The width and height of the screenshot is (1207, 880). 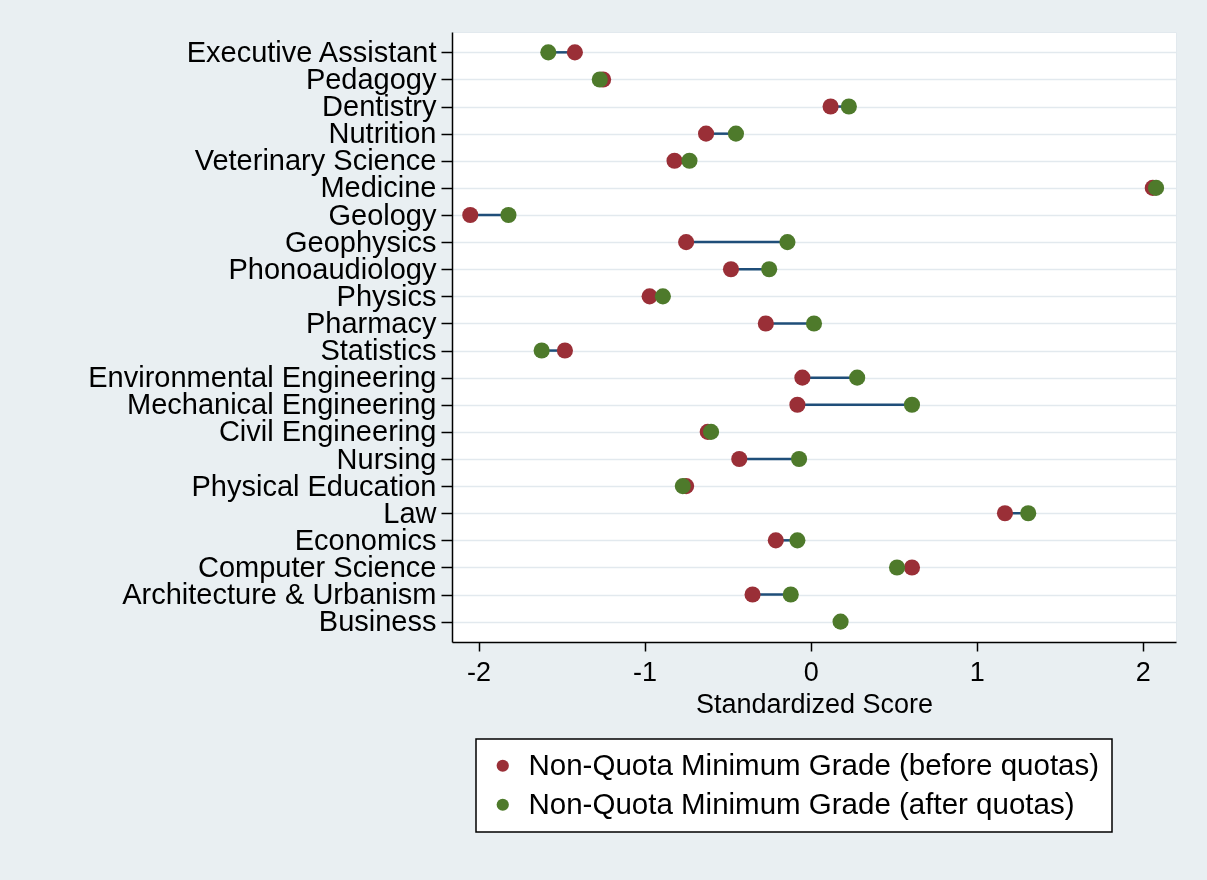 What do you see at coordinates (479, 671) in the screenshot?
I see `x-tick-label: -2` at bounding box center [479, 671].